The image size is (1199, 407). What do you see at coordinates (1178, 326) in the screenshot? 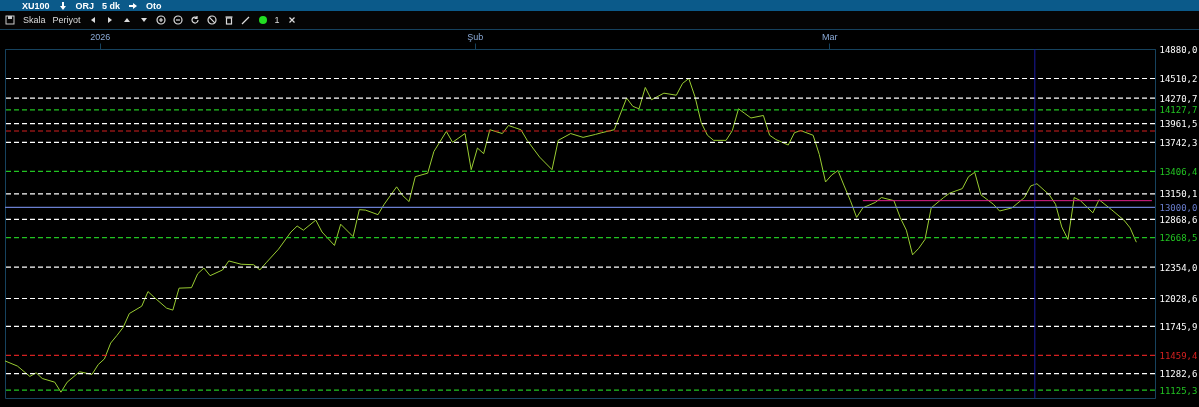
I see `y-tick-label: 11745,9` at bounding box center [1178, 326].